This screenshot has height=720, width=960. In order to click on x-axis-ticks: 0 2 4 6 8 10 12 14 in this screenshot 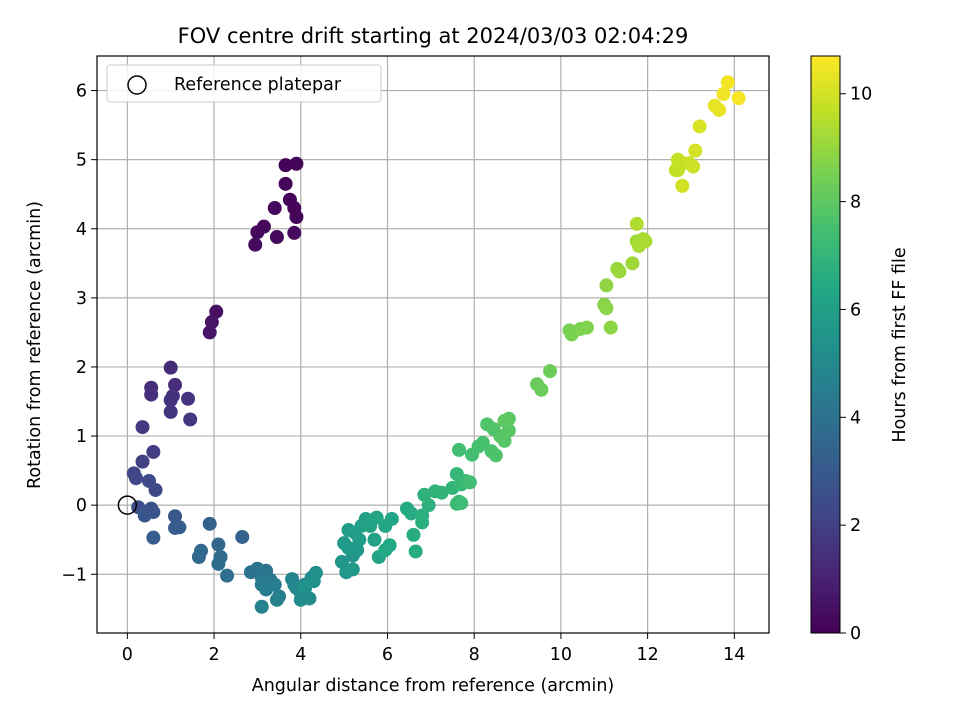, I will do `click(433, 649)`.